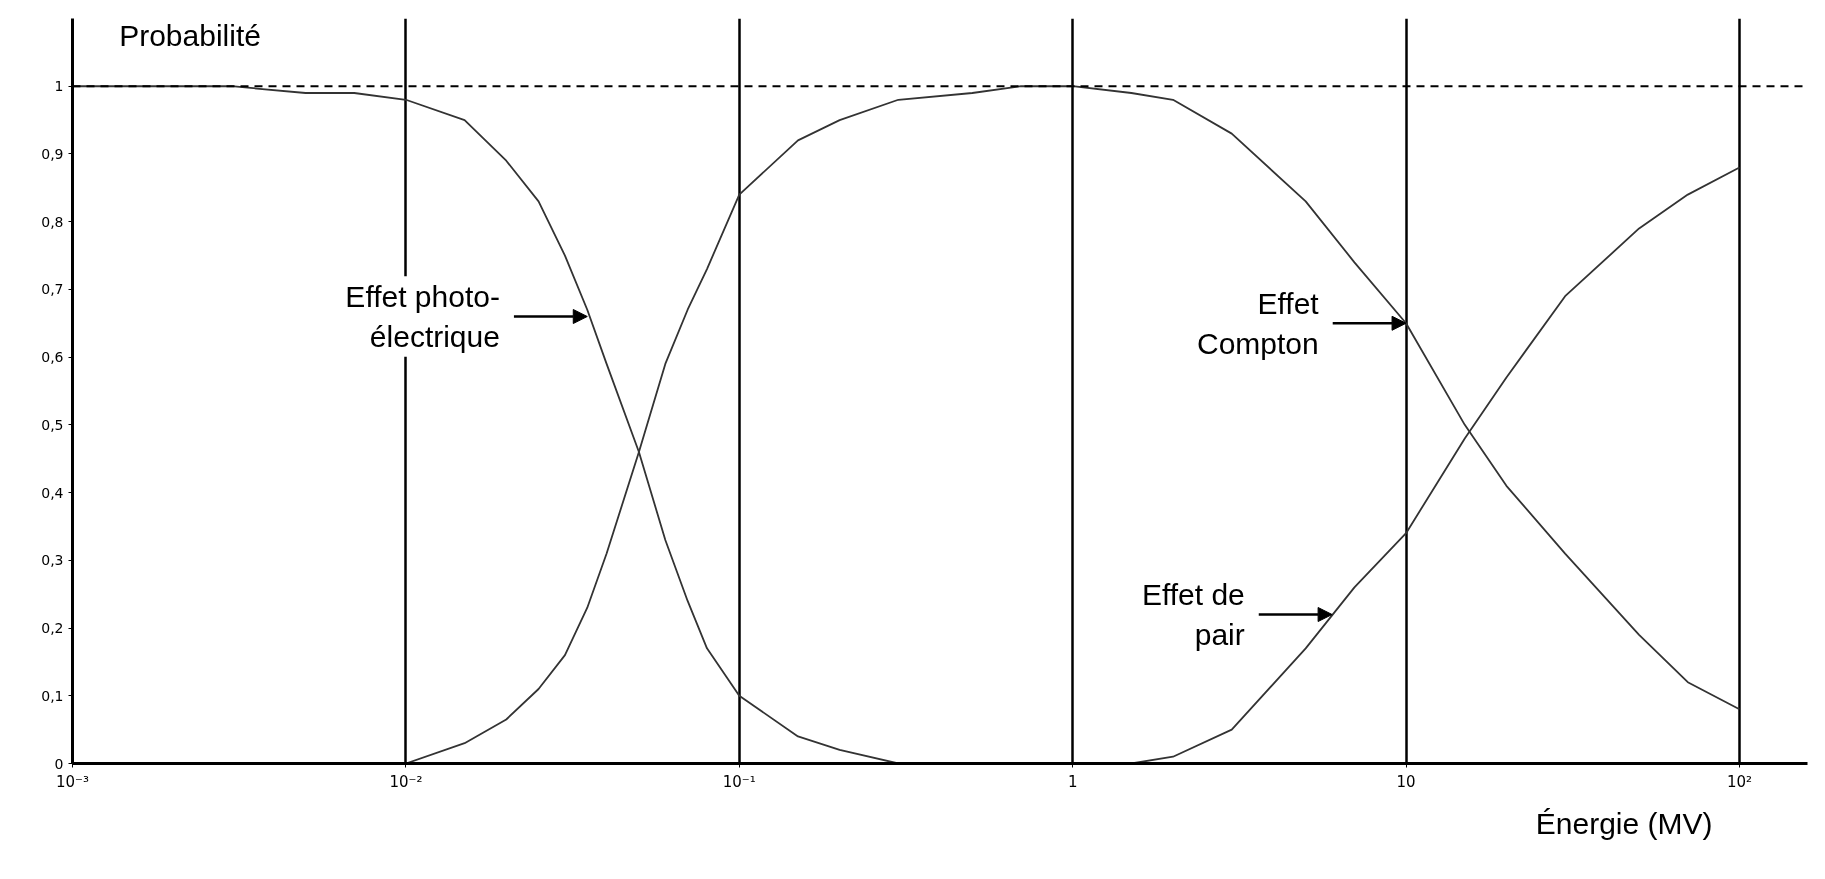  I want to click on x-tick-label: 10², so click(1739, 781).